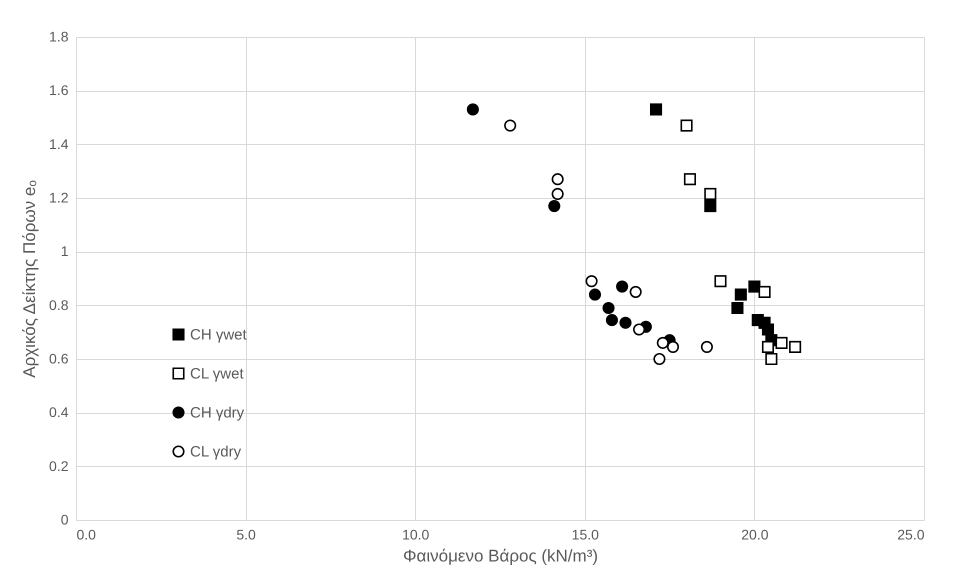 The image size is (960, 574). Describe the element at coordinates (219, 335) in the screenshot. I see `legend-label: CH γwet` at that location.